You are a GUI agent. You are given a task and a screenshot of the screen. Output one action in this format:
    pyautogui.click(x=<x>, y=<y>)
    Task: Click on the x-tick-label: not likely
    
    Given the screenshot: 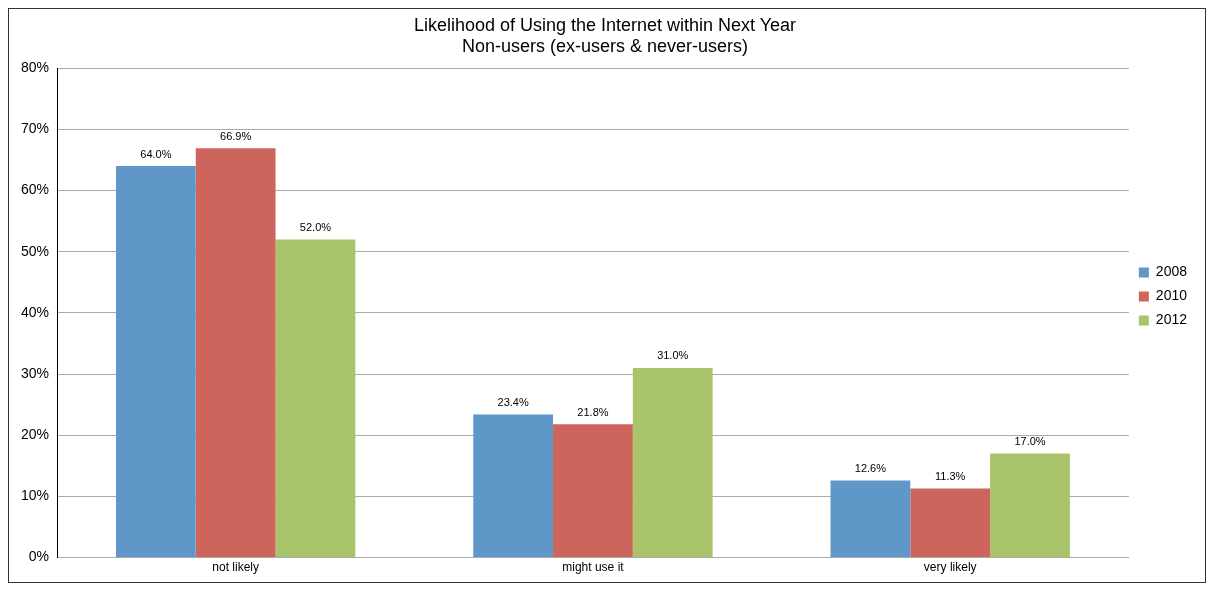 What is the action you would take?
    pyautogui.click(x=235, y=567)
    